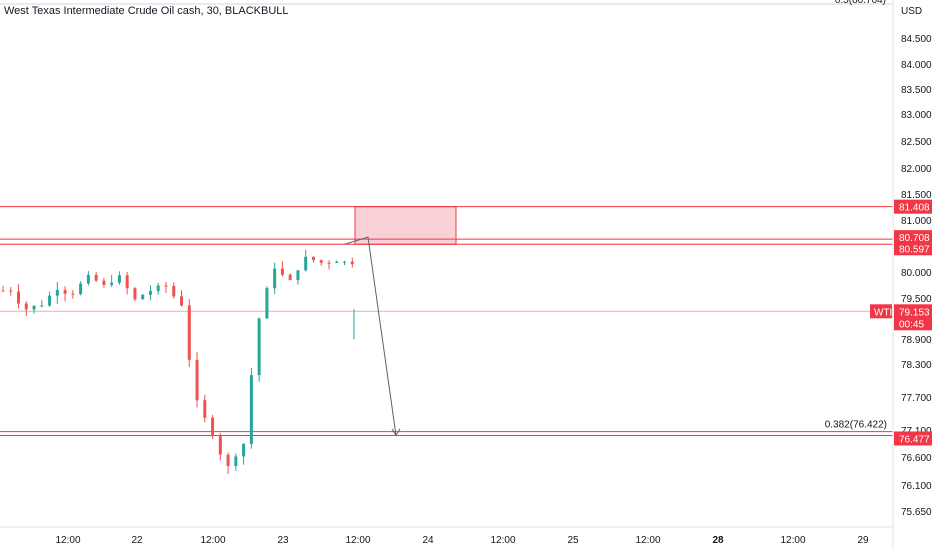 This screenshot has width=932, height=550. What do you see at coordinates (916, 169) in the screenshot?
I see `y-tick-label: 82.000` at bounding box center [916, 169].